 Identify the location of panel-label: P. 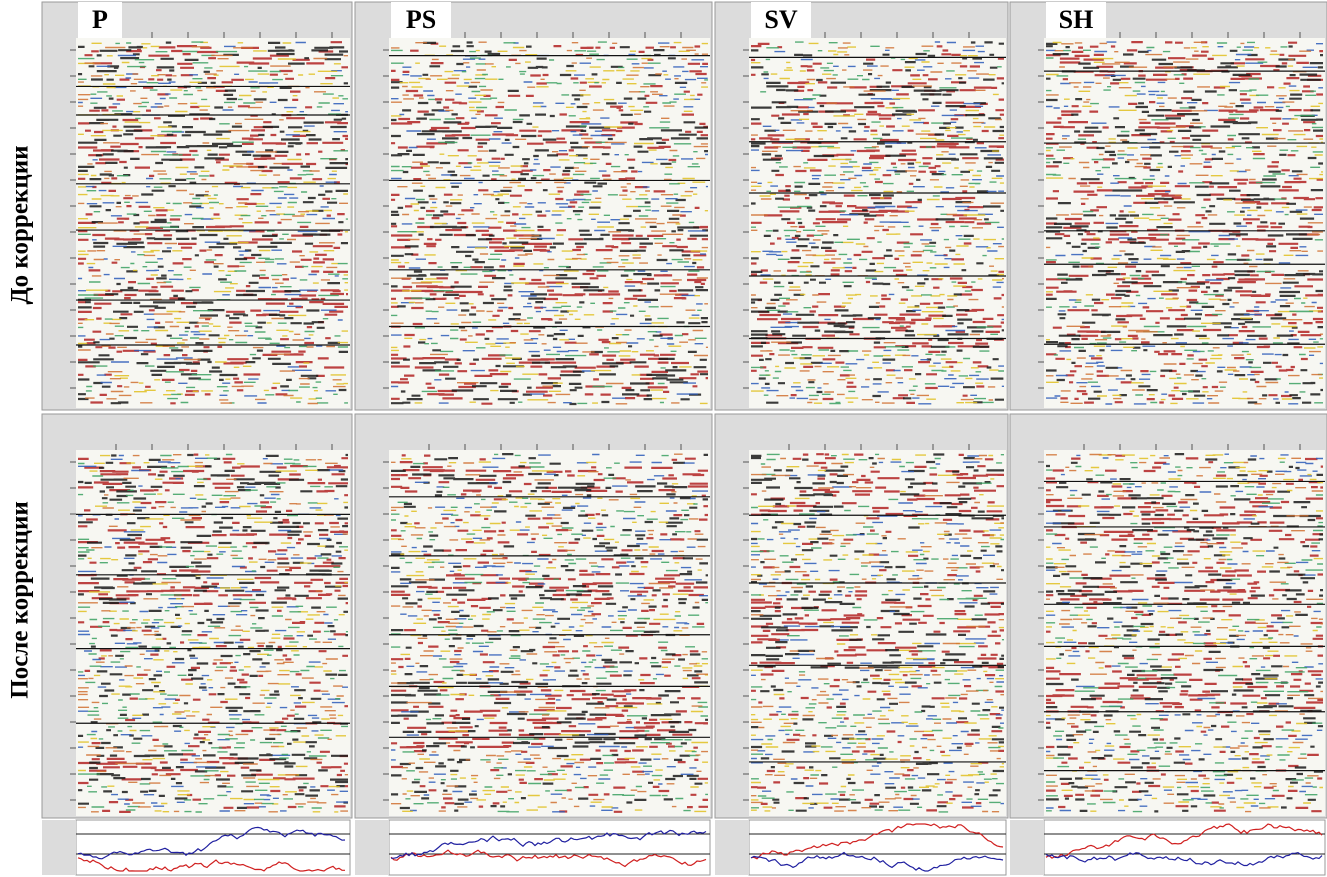
(100, 19).